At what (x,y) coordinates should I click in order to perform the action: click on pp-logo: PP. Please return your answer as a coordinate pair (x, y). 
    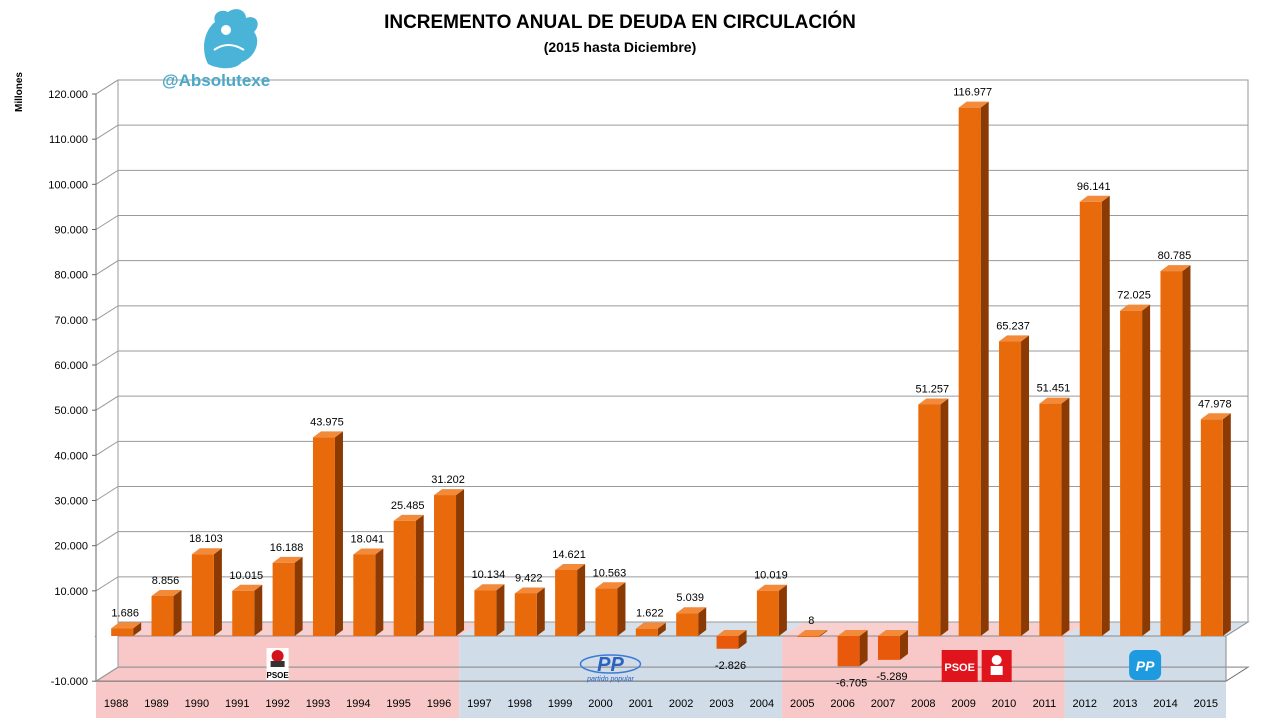
    Looking at the image, I should click on (1145, 665).